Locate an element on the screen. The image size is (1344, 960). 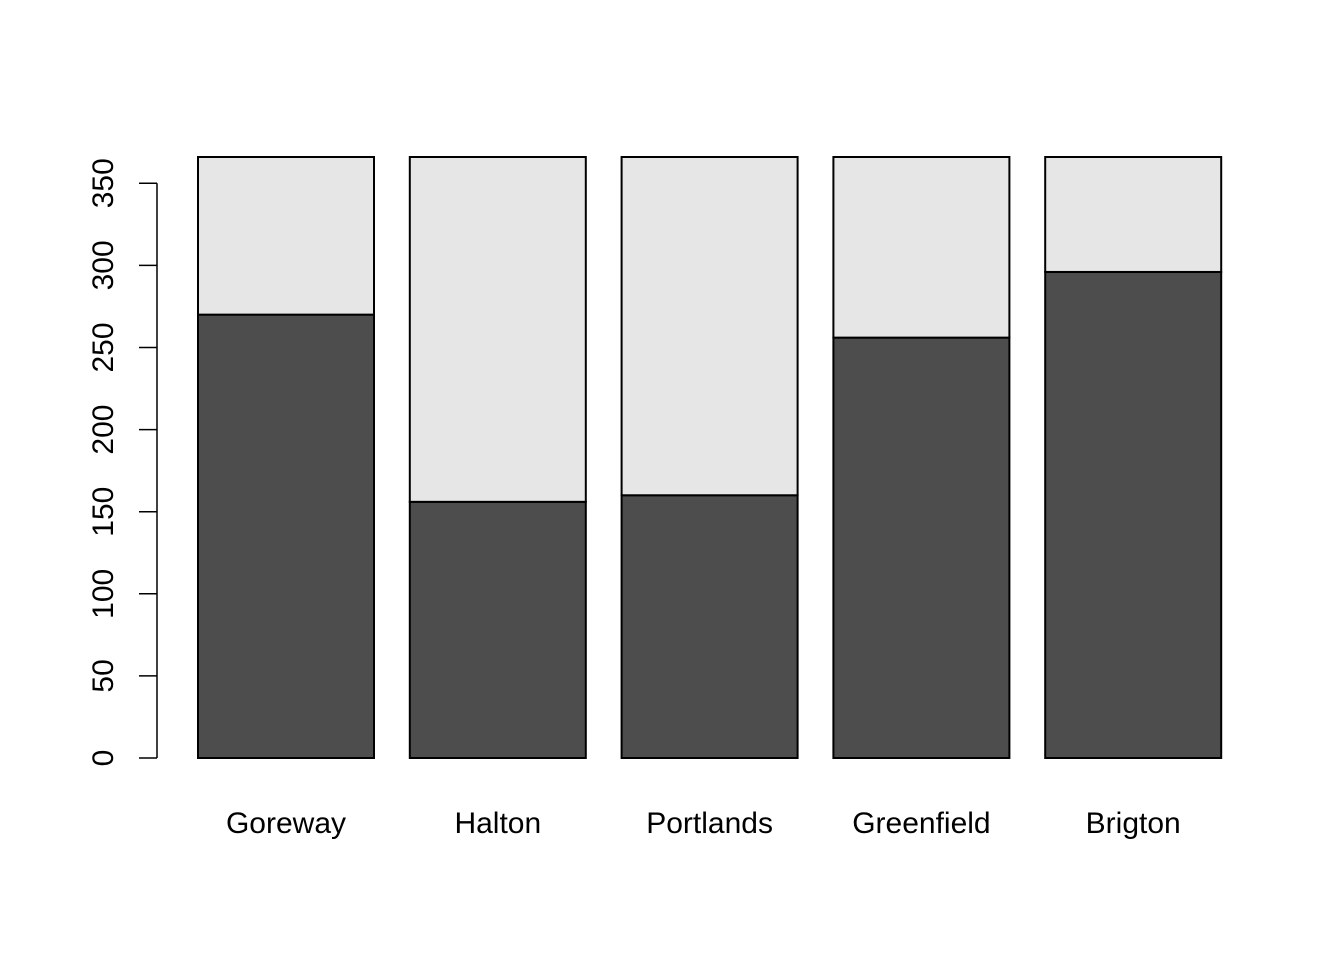
x-category-label: Goreway is located at coordinates (286, 823).